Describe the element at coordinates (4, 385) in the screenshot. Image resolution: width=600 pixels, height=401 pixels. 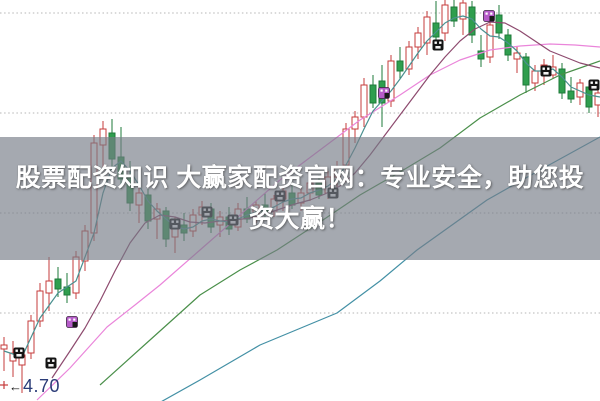
I see `red-cross-marker-icon` at that location.